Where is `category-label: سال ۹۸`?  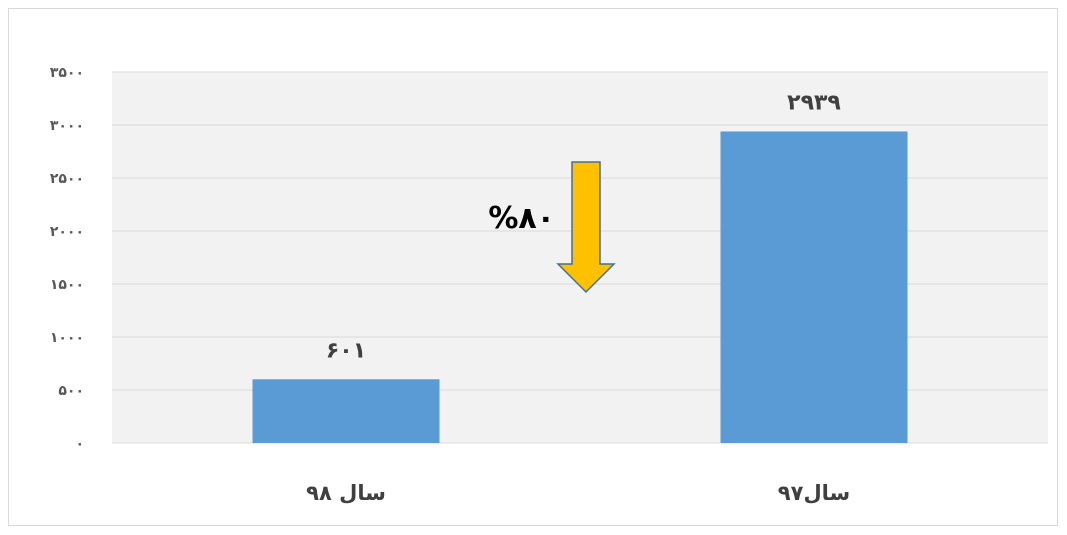 category-label: سال ۹۸ is located at coordinates (346, 493).